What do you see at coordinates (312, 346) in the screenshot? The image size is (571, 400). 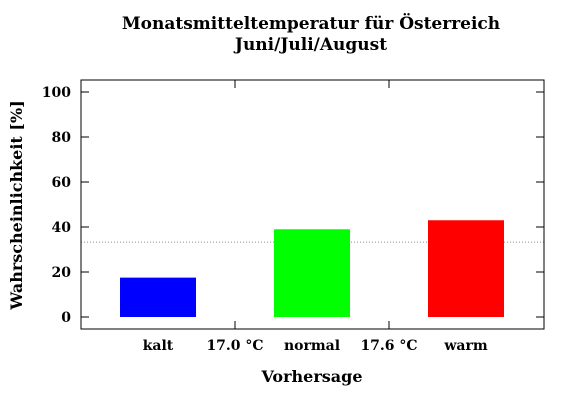 I see `x-tick-label: normal` at bounding box center [312, 346].